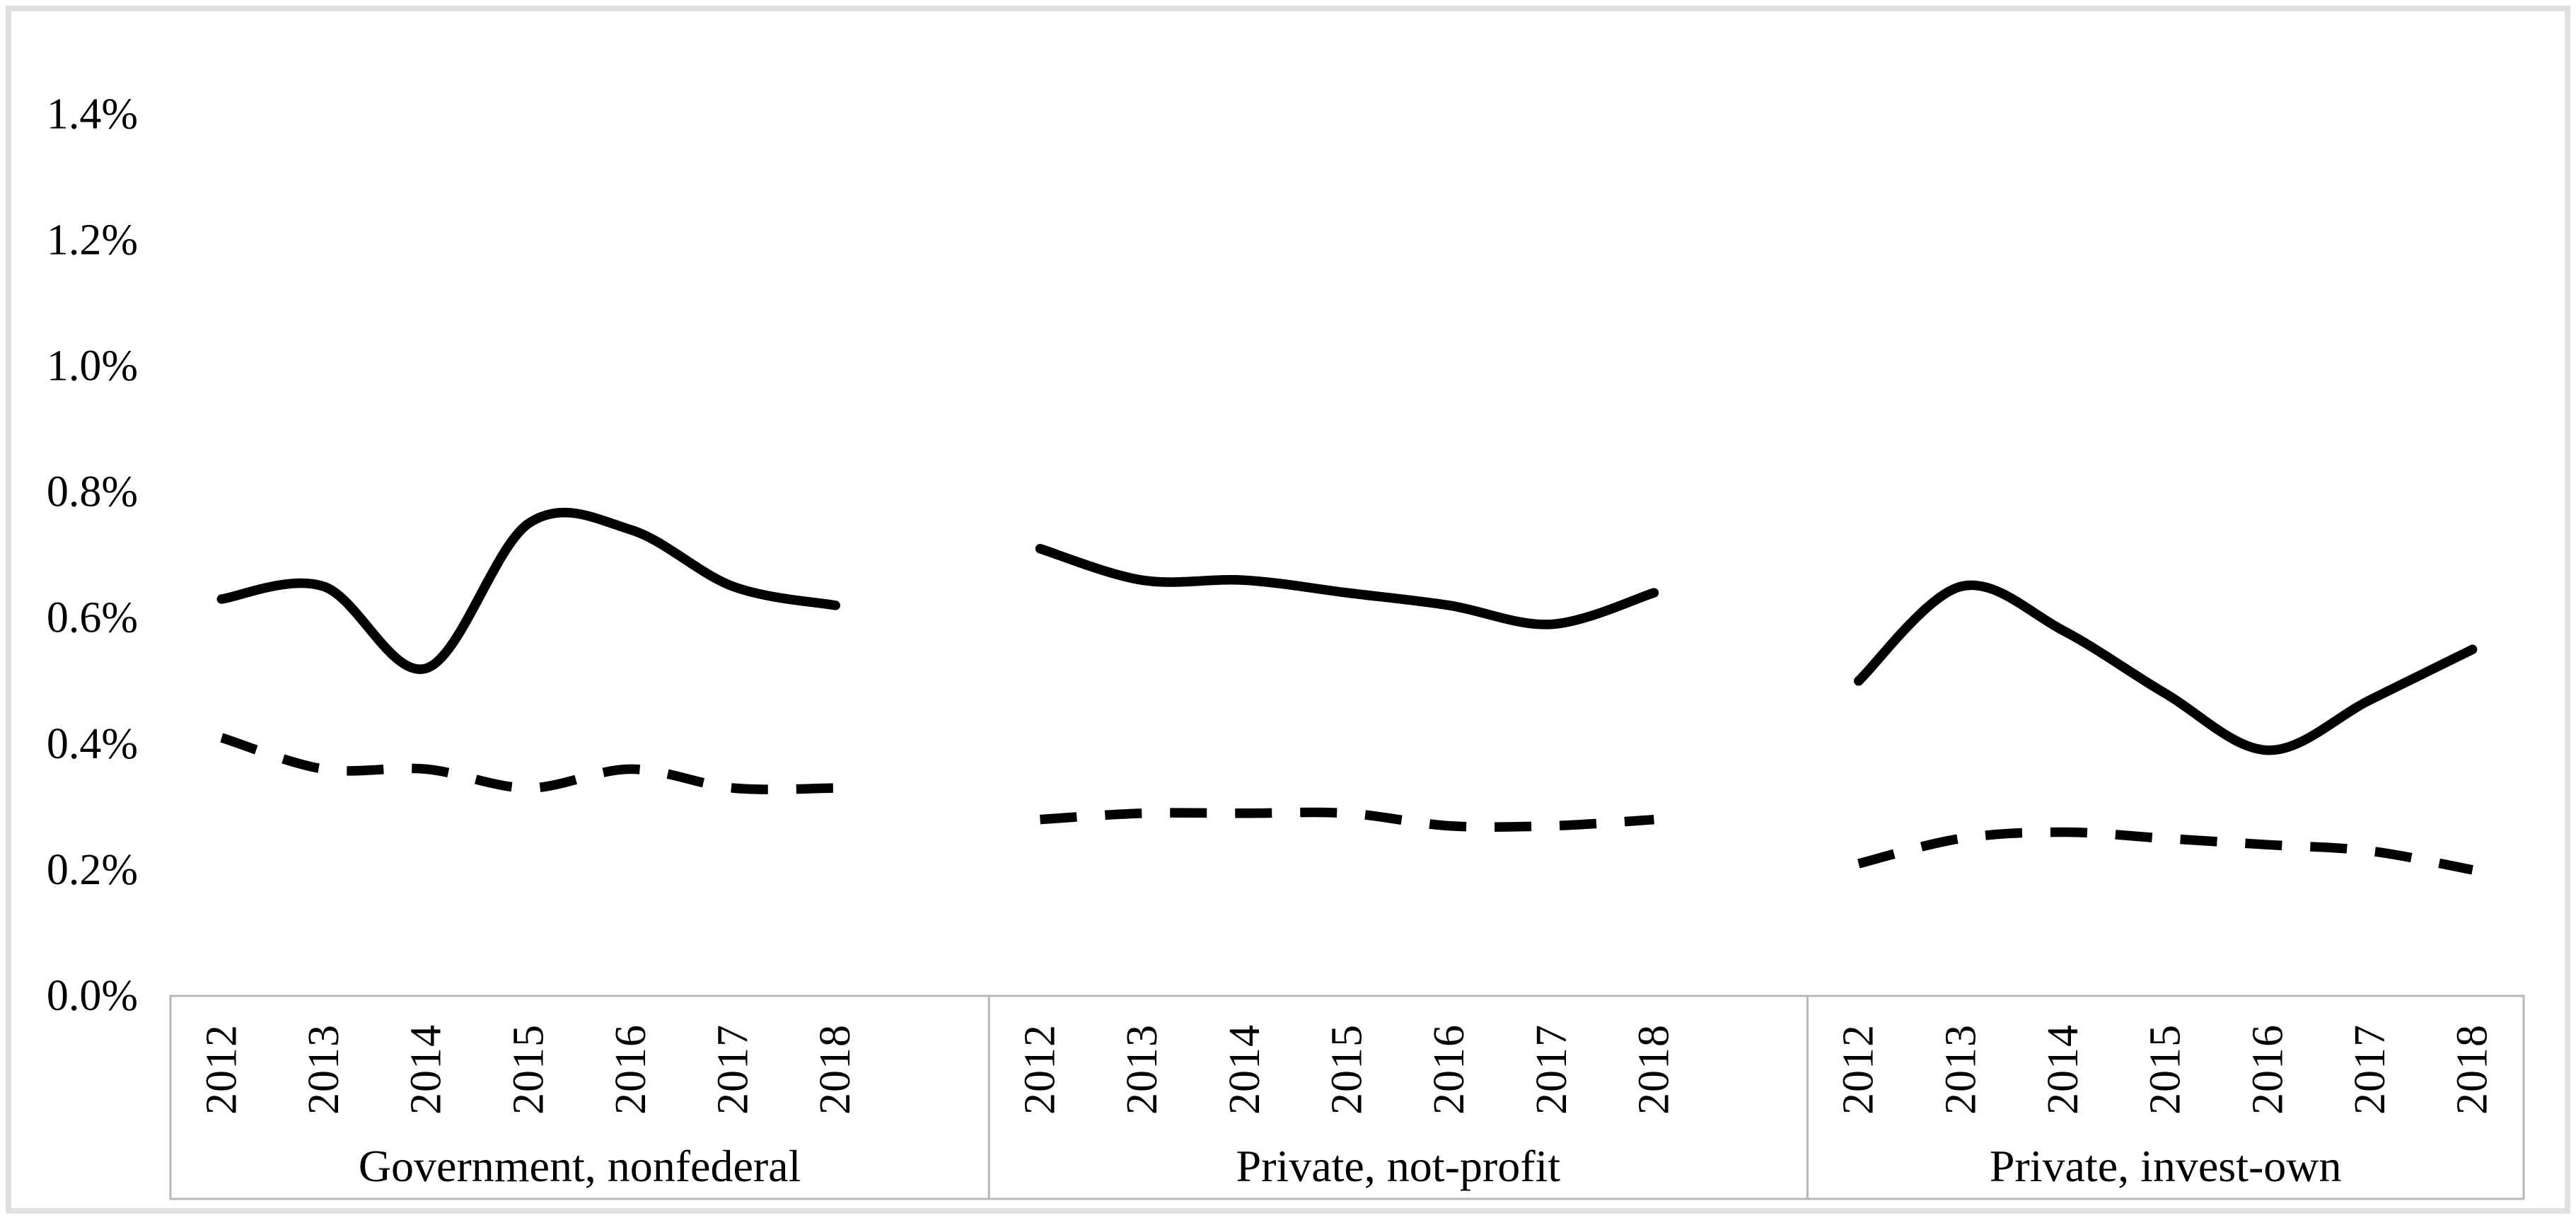  I want to click on panel-category-label: Government, nonfederal, so click(580, 1166).